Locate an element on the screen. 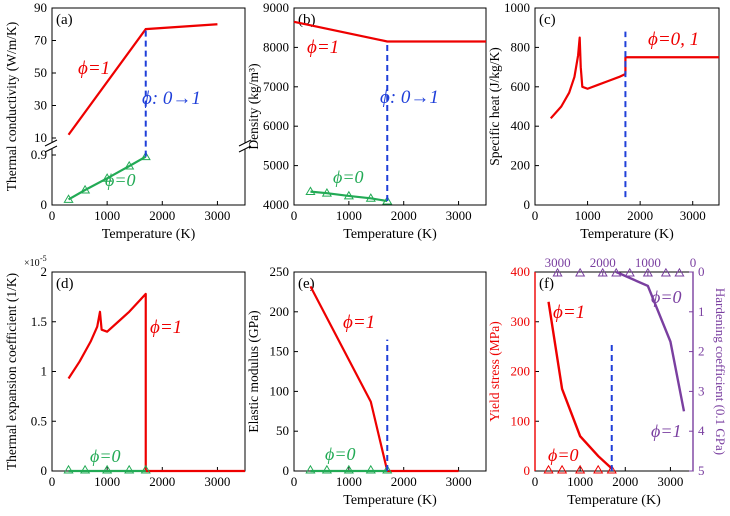 The height and width of the screenshot is (516, 730). y-tick-label: 100 is located at coordinates (280, 390).